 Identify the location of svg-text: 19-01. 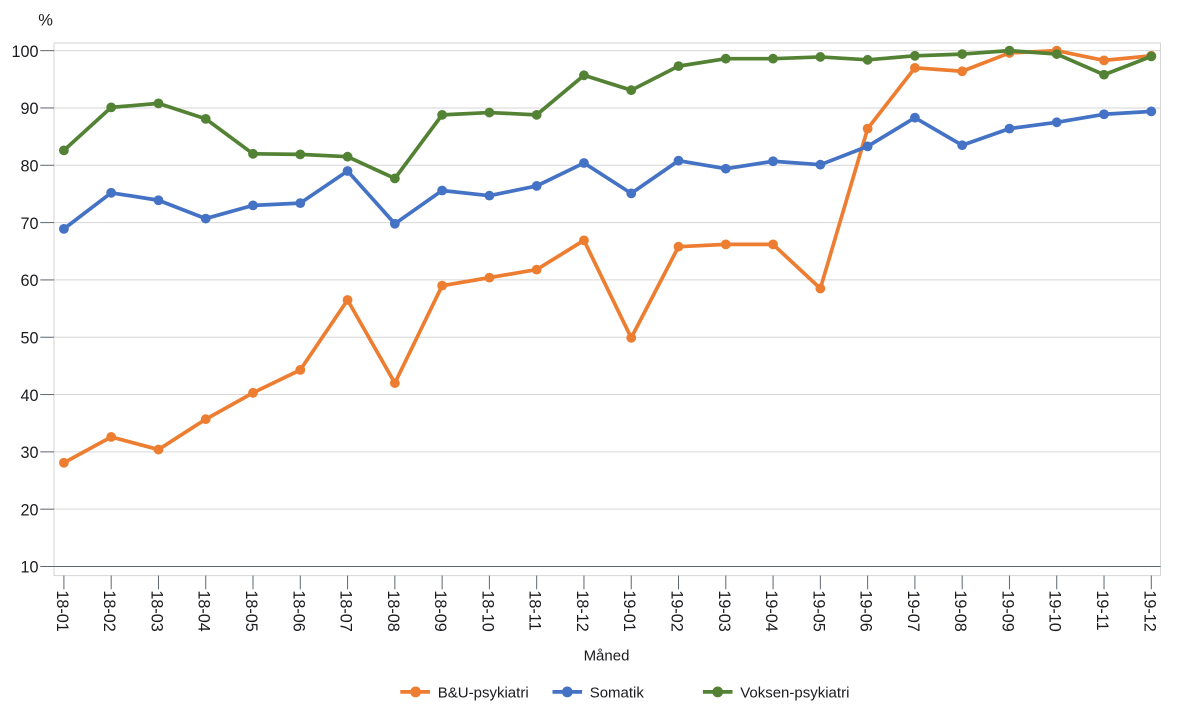
(629, 610).